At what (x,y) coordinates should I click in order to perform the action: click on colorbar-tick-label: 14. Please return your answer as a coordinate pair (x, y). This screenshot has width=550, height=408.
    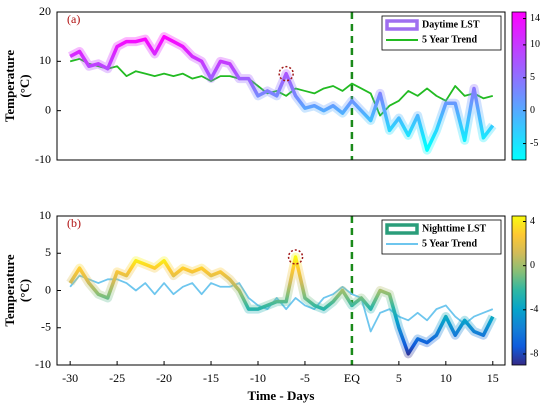
    Looking at the image, I should click on (535, 18).